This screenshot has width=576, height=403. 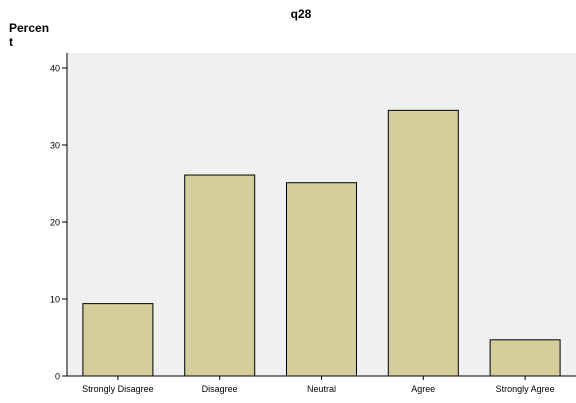 I want to click on chart-title: q28, so click(x=301, y=14).